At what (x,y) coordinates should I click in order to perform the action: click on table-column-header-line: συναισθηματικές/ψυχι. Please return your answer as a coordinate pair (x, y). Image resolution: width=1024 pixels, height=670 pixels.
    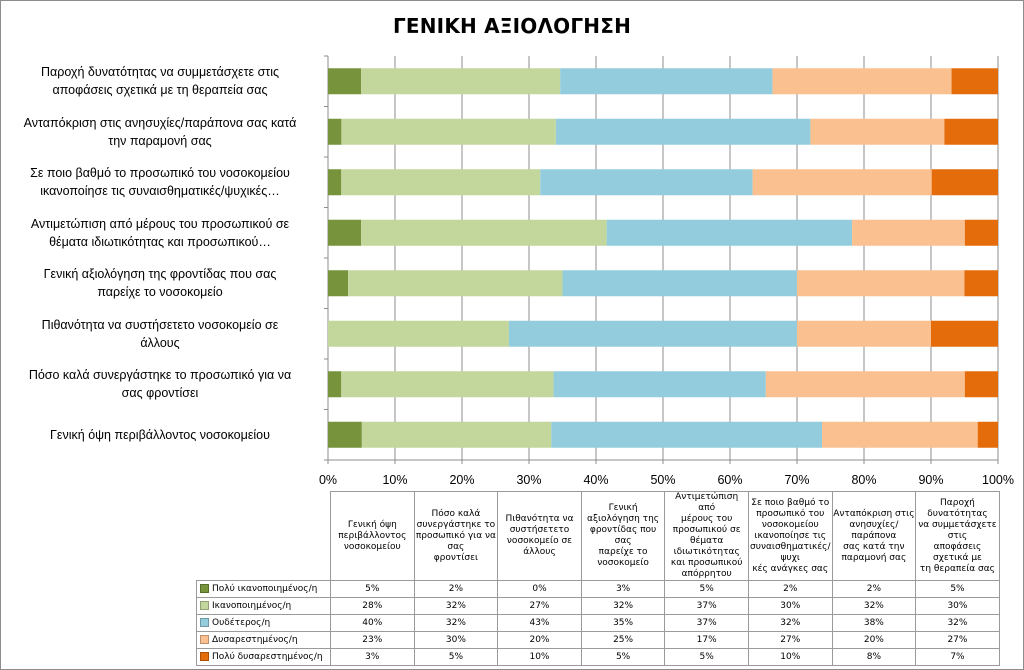
    Looking at the image, I should click on (790, 552).